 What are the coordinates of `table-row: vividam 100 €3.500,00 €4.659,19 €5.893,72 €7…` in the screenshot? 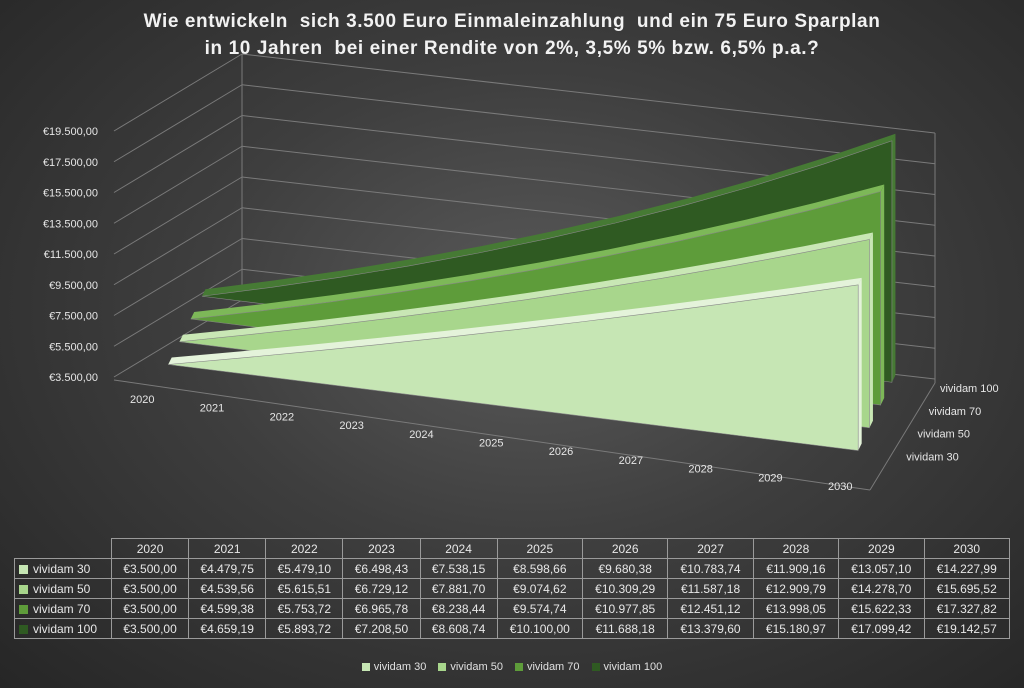 It's located at (512, 628).